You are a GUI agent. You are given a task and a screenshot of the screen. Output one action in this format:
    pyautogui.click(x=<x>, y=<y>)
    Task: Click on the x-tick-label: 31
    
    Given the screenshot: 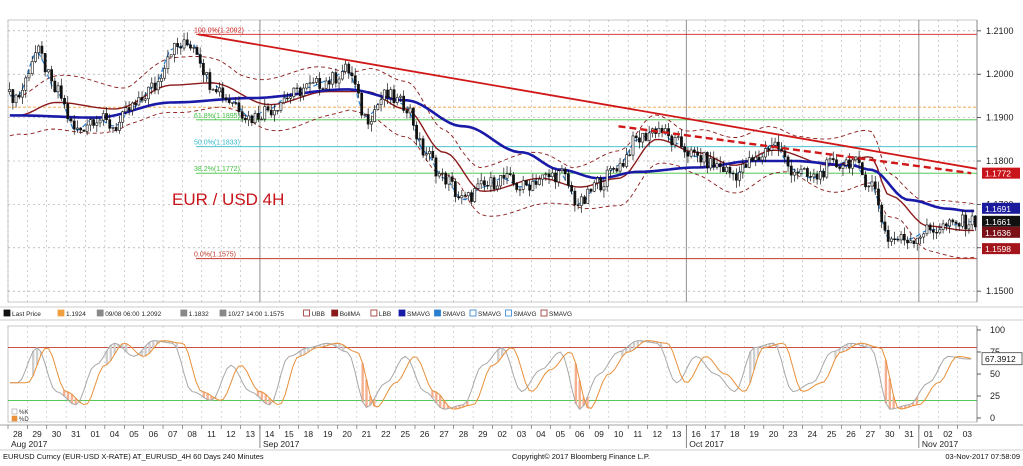 What is the action you would take?
    pyautogui.click(x=909, y=434)
    